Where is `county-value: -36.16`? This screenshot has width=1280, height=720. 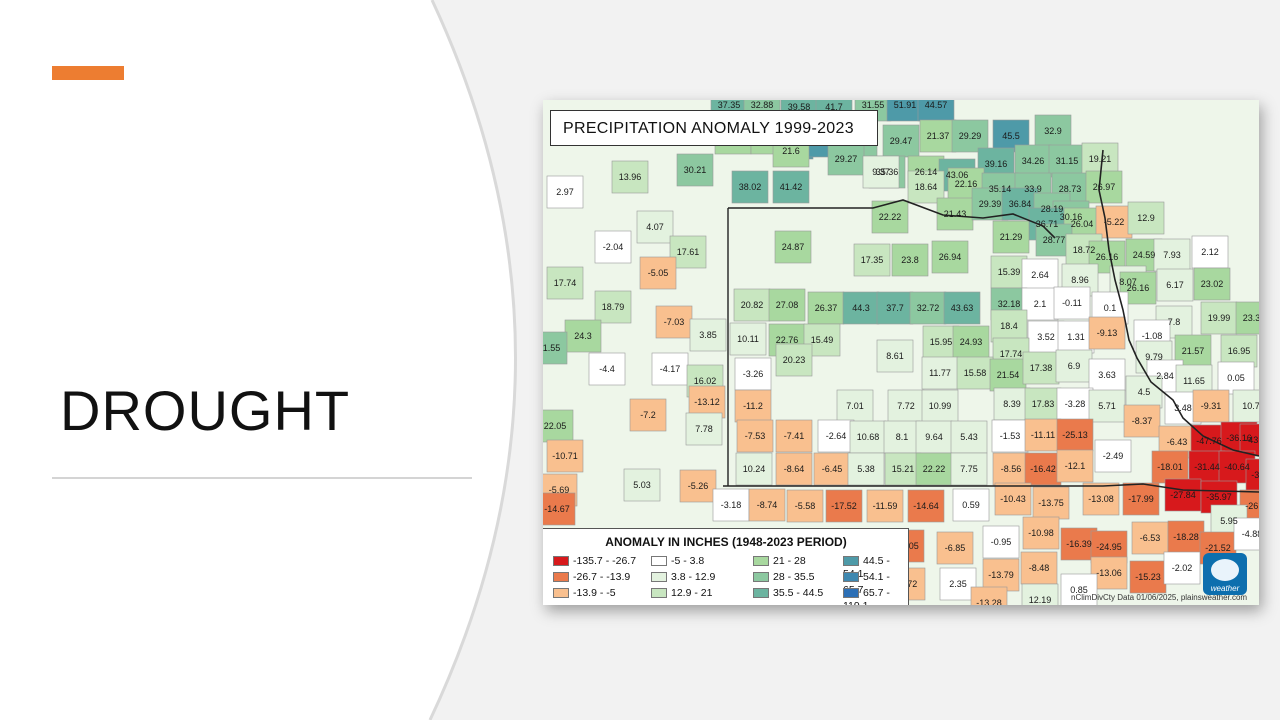
county-value: -36.16 is located at coordinates (1239, 438).